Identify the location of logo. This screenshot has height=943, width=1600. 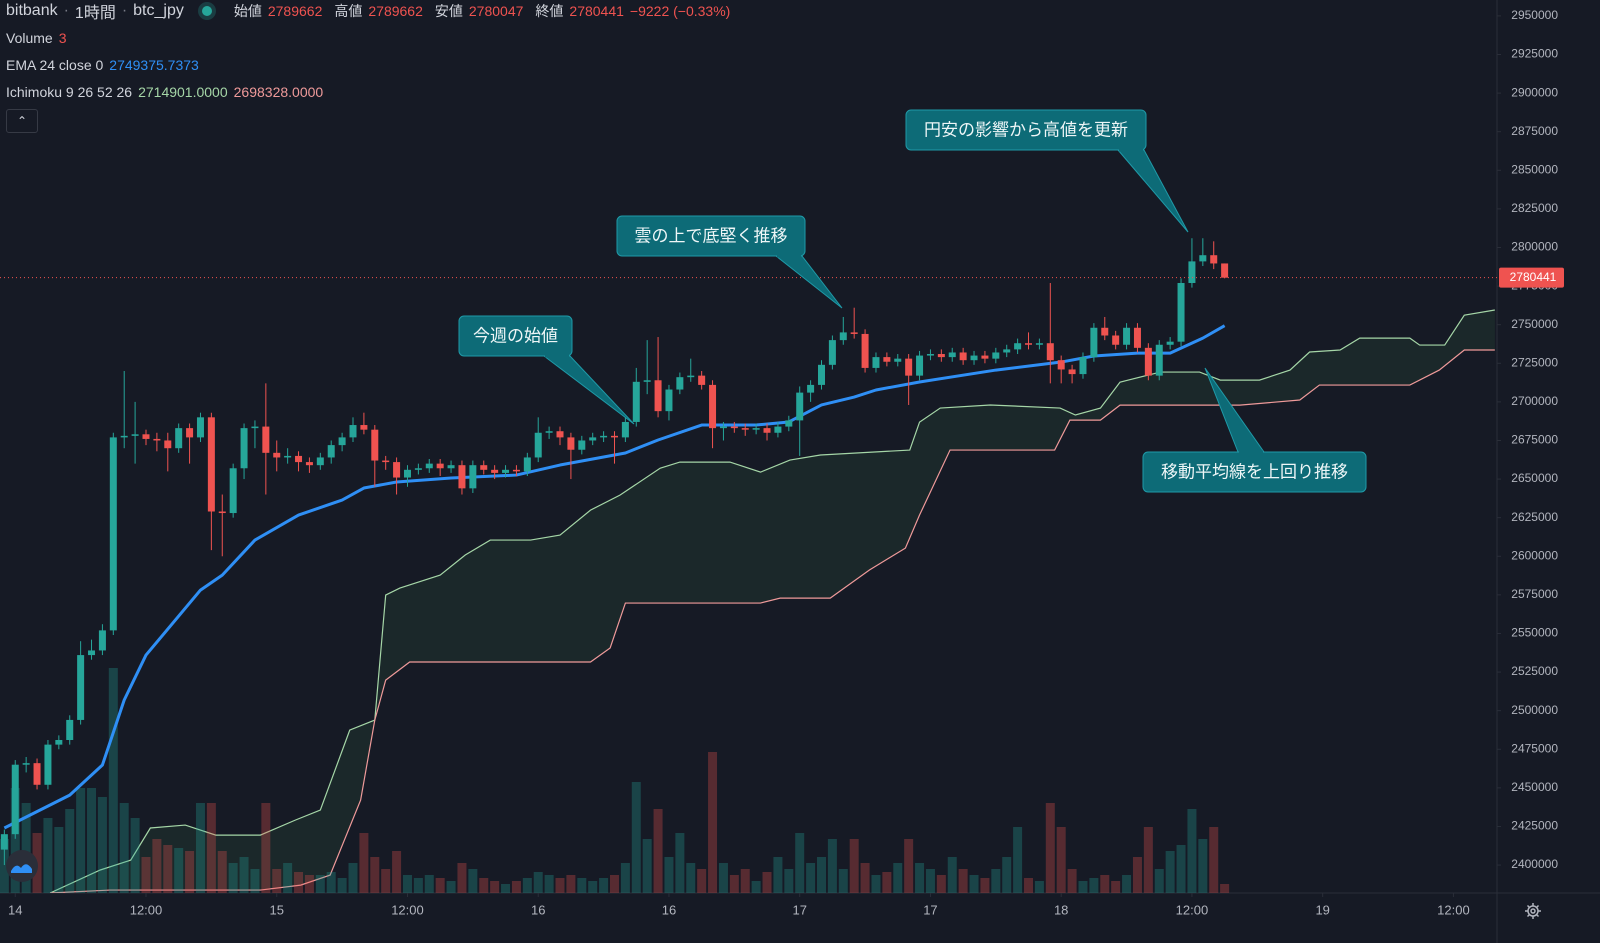
(22, 866).